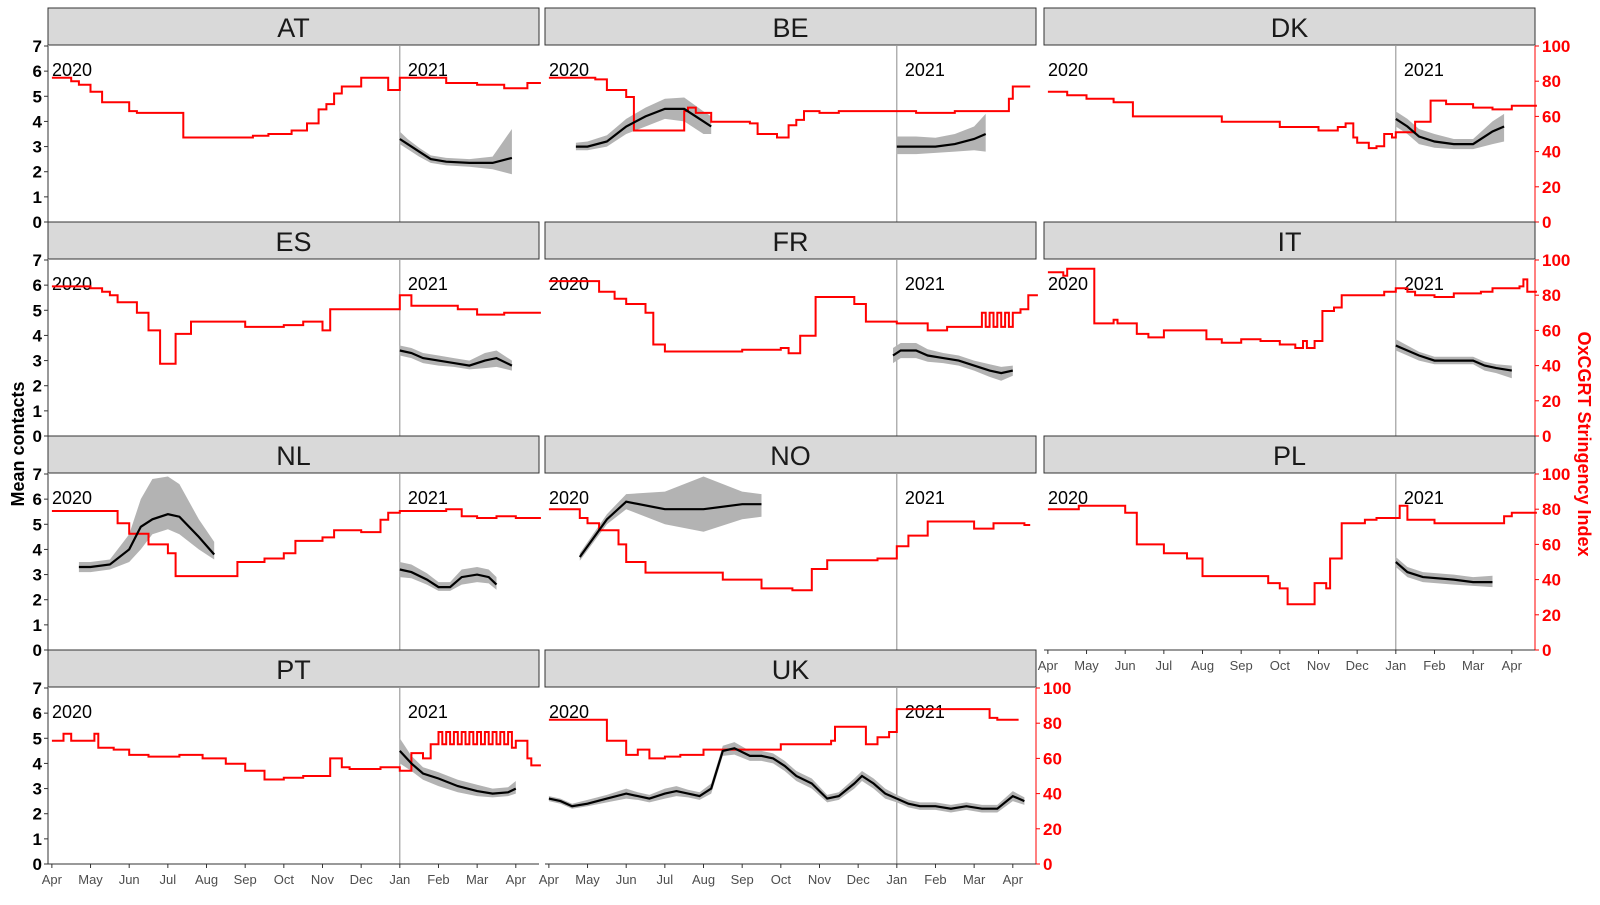  What do you see at coordinates (37, 499) in the screenshot?
I see `left-axis-tick-label: 6` at bounding box center [37, 499].